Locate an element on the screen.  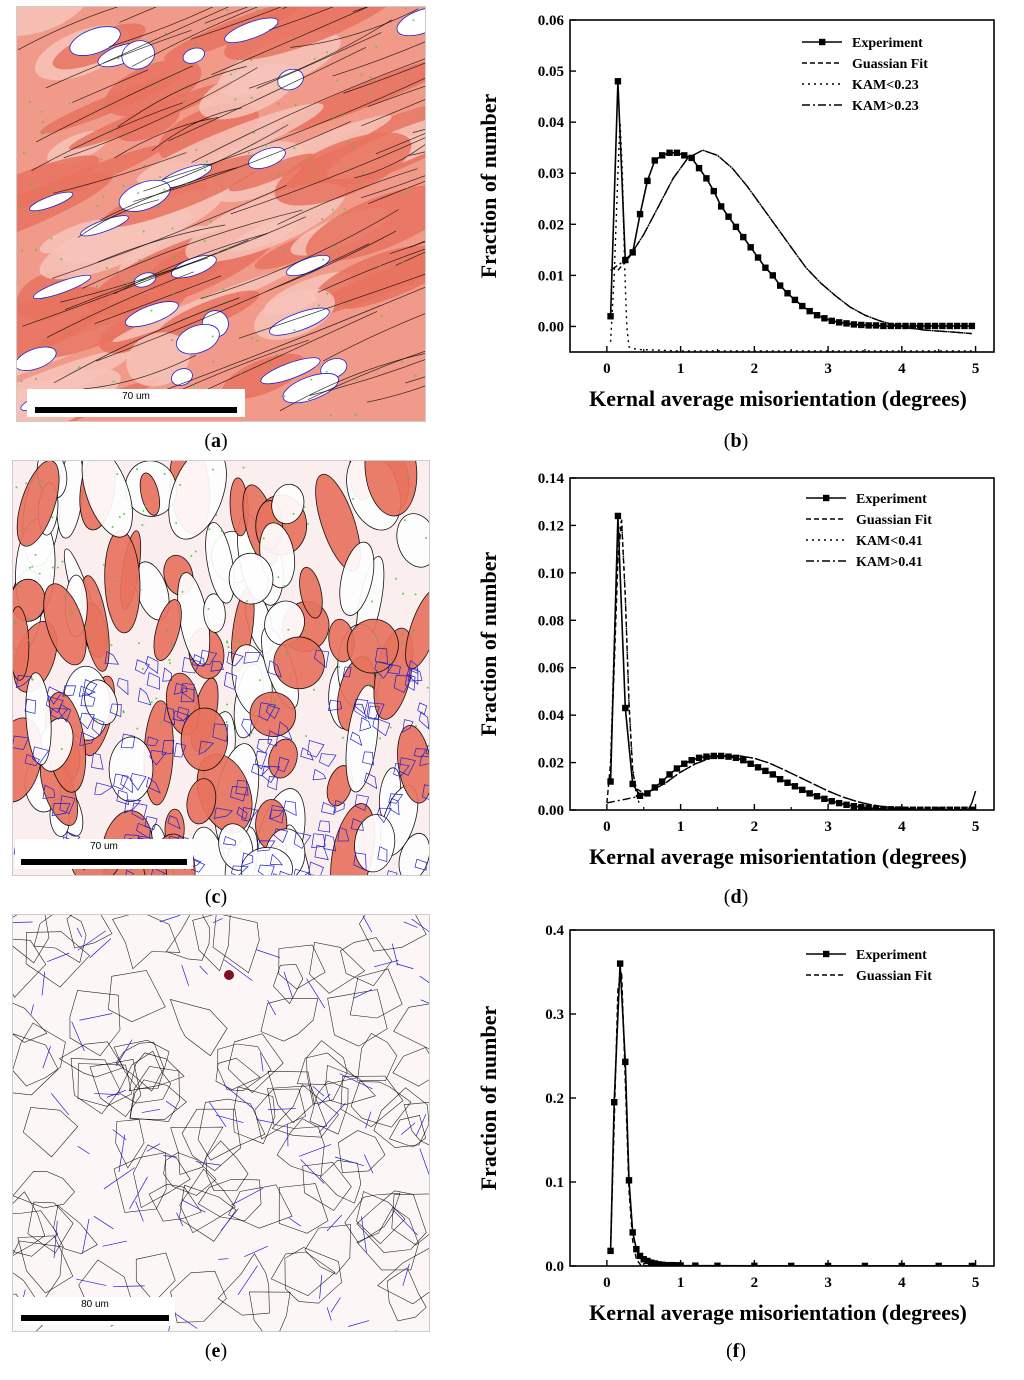
panel-label-d: (d) is located at coordinates (736, 897).